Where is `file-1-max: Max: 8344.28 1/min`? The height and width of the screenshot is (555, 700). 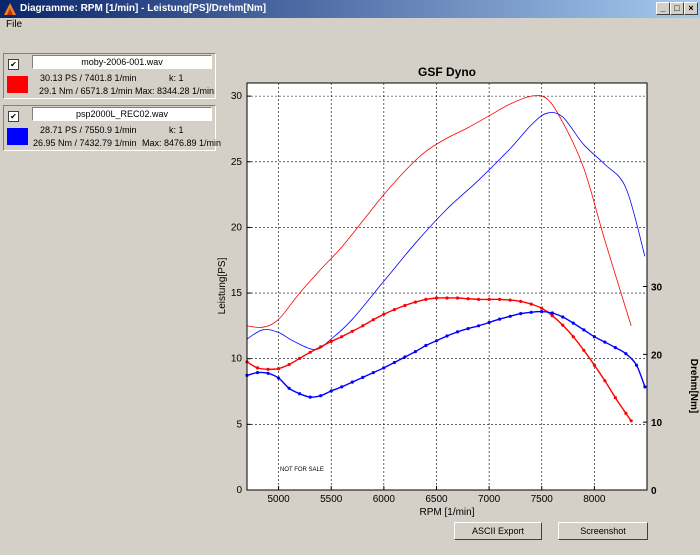
file-1-max: Max: 8344.28 1/min is located at coordinates (175, 91).